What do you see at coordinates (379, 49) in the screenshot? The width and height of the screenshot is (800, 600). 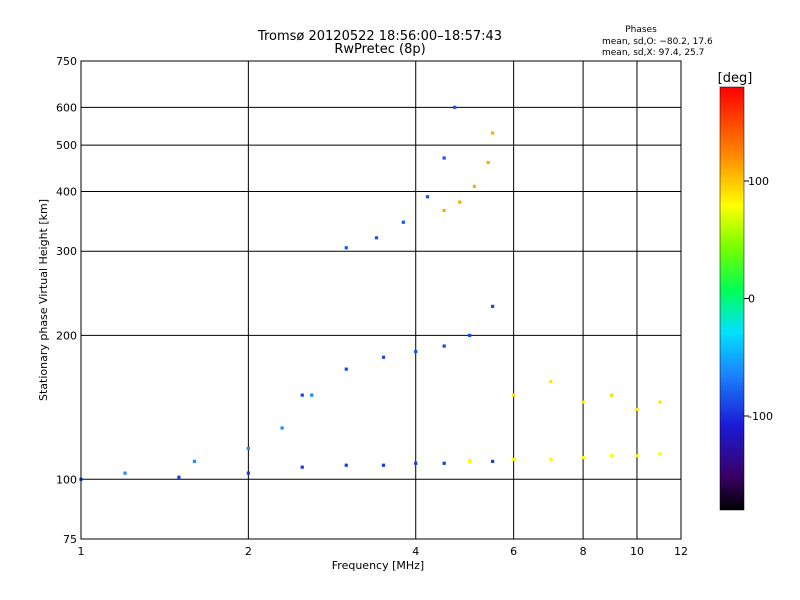 I see `chart-subtitle: RwPretec (8p)` at bounding box center [379, 49].